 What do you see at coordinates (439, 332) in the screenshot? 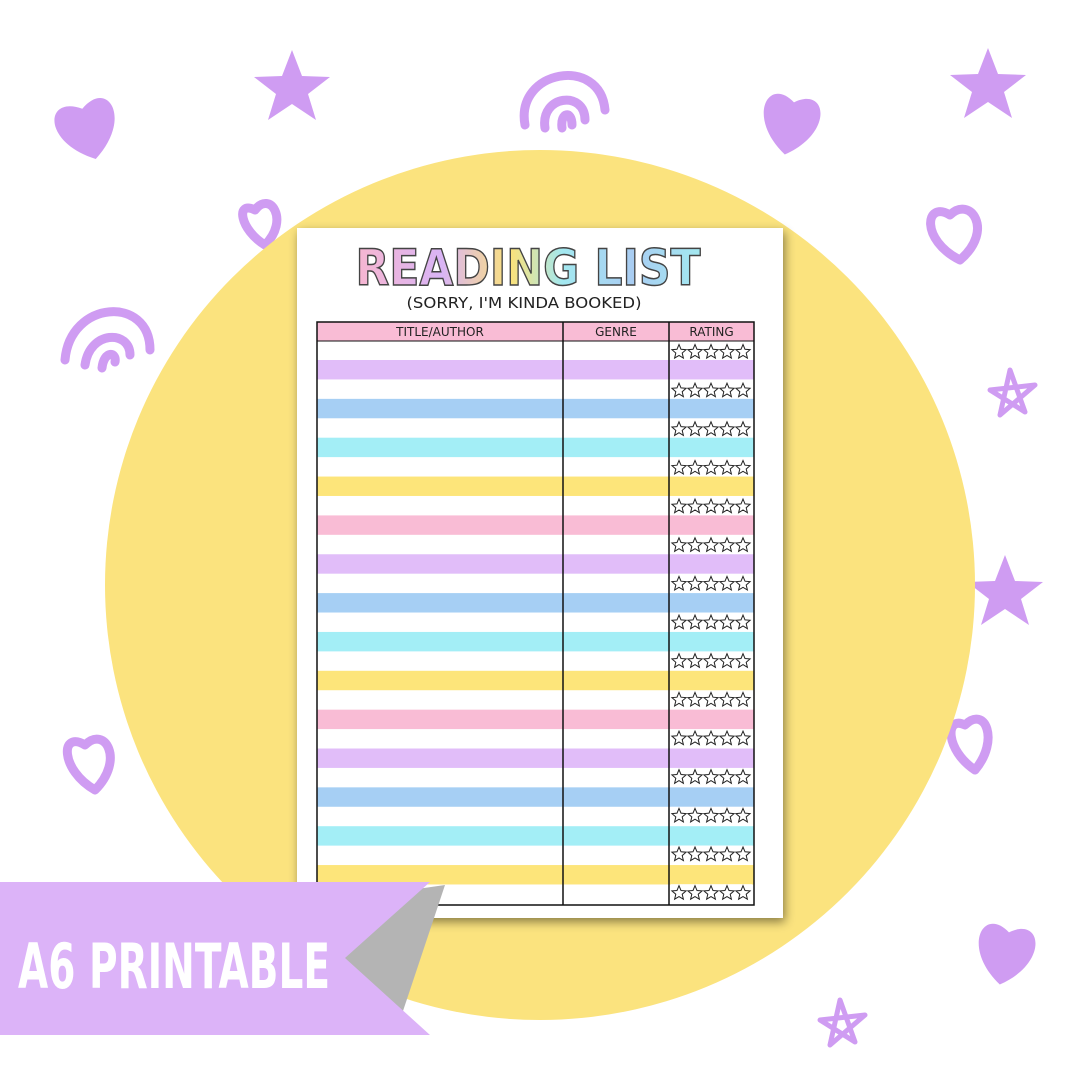
I see `column-header: TITLE/AUTHOR` at bounding box center [439, 332].